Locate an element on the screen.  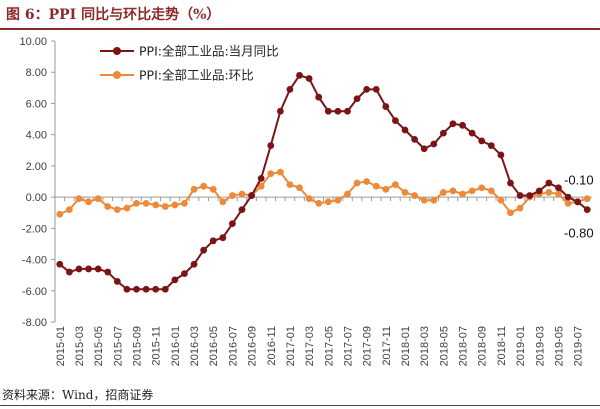
legend-item: PPI:全部工业品:当月同比 is located at coordinates (189, 51).